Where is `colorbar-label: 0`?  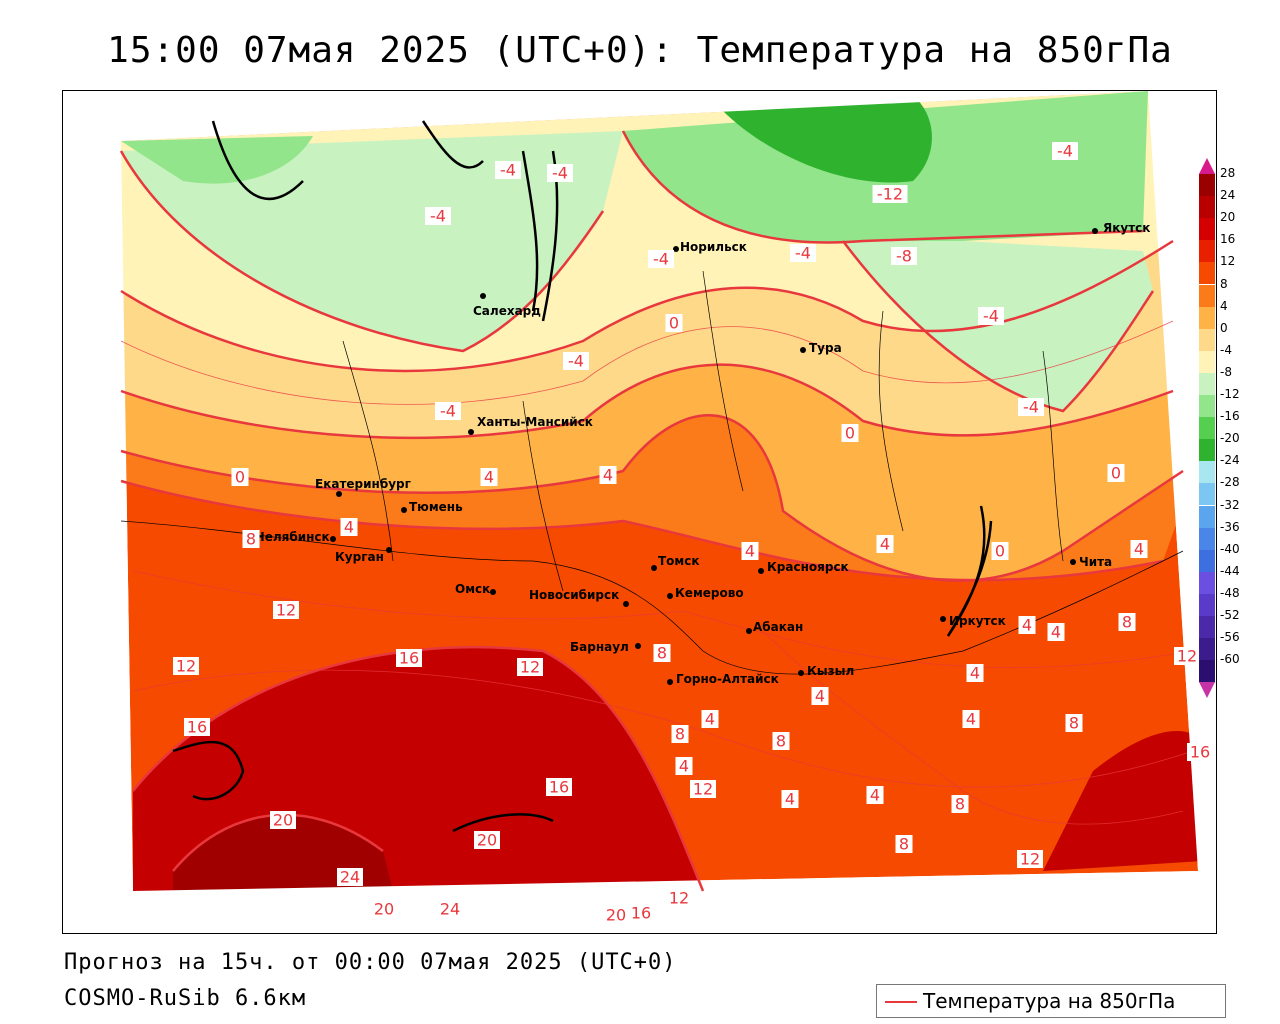
colorbar-label: 0 is located at coordinates (1224, 327).